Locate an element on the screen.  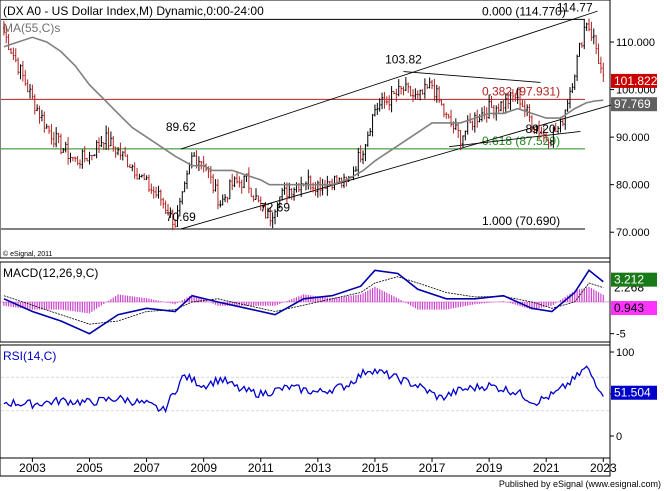
last-price-tag-bg is located at coordinates (634, 80).